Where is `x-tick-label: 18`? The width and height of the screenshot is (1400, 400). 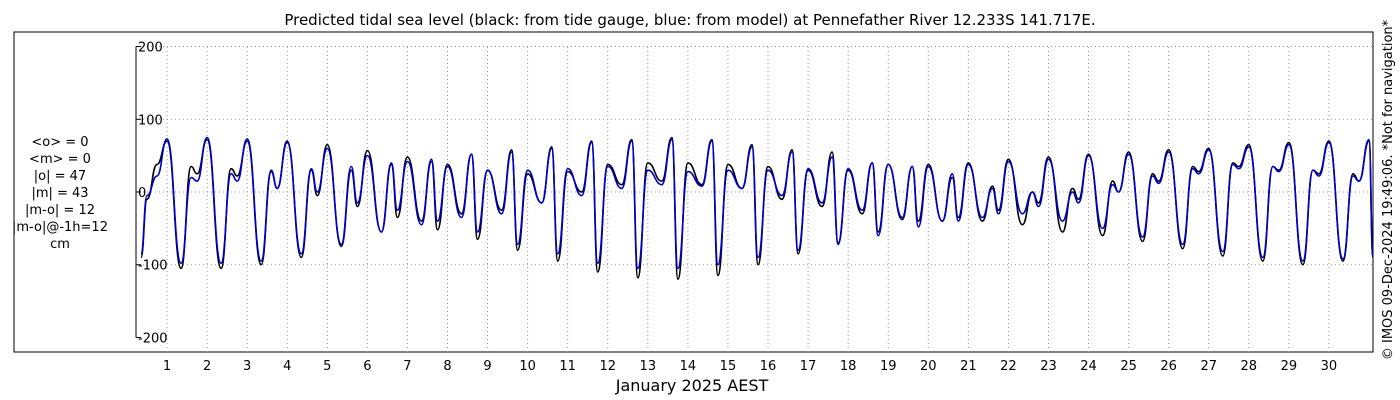
x-tick-label: 18 is located at coordinates (848, 366).